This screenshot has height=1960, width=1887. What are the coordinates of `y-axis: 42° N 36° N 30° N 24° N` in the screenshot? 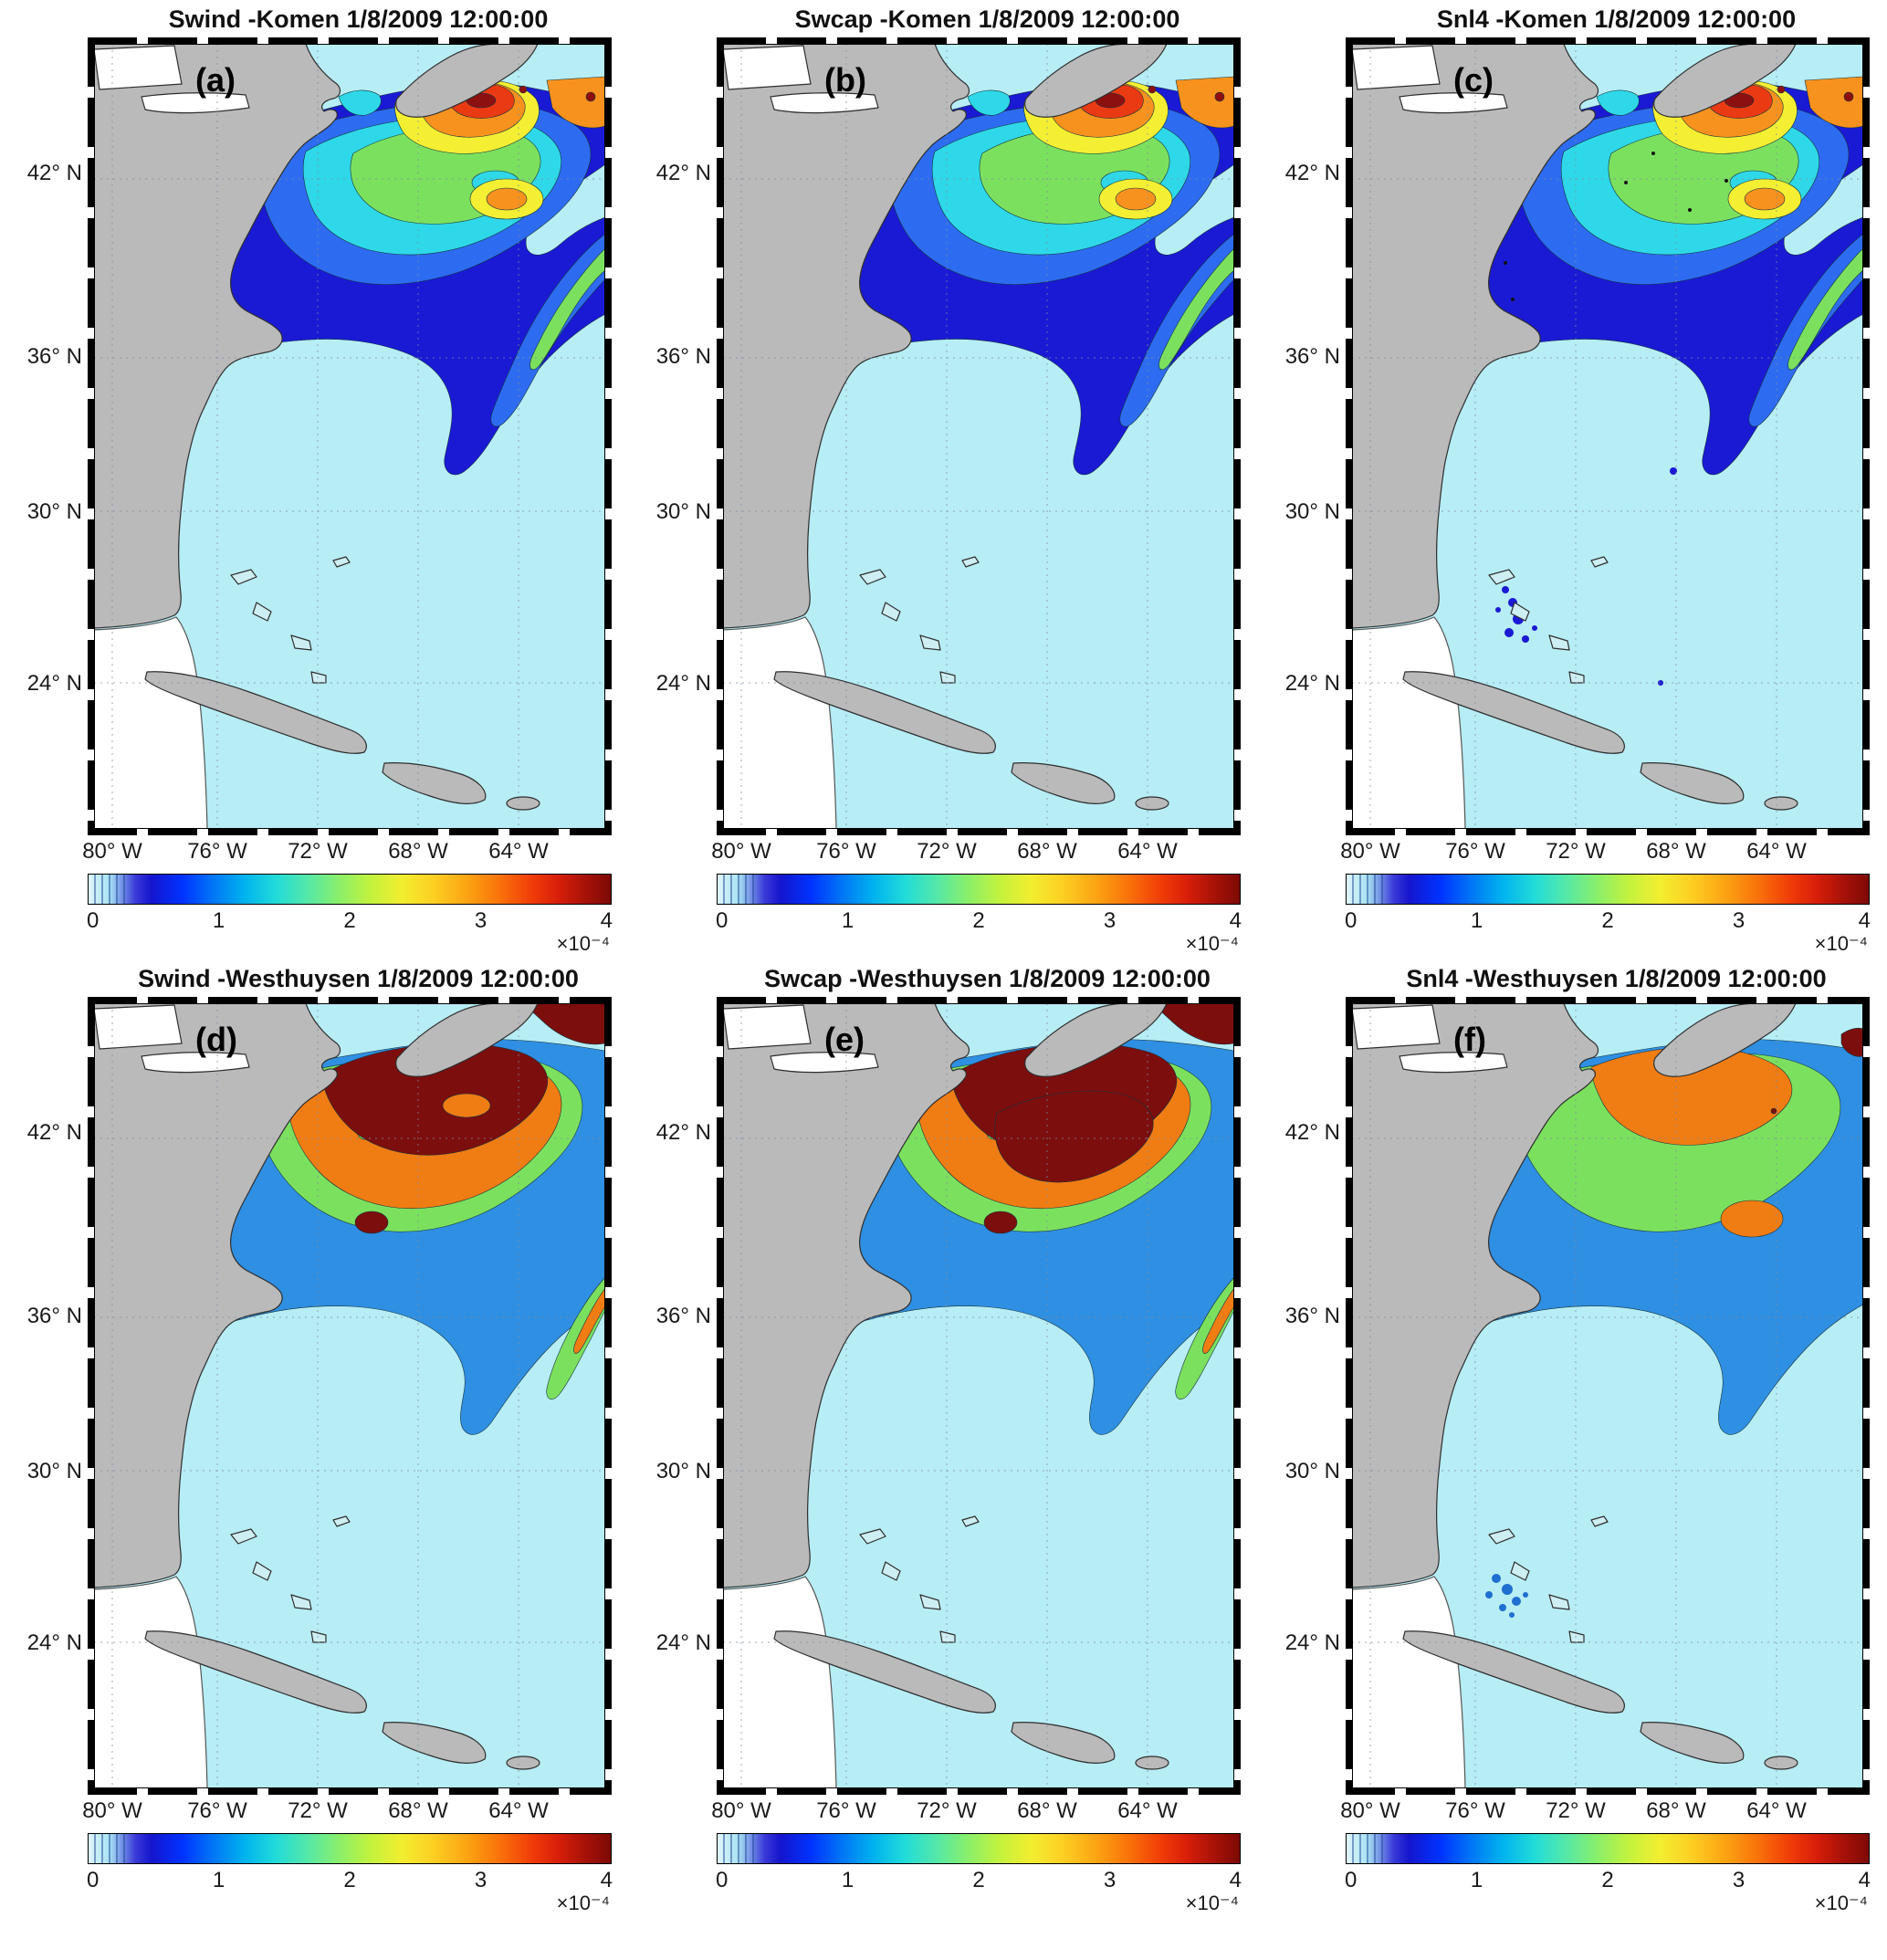 It's located at (673, 1396).